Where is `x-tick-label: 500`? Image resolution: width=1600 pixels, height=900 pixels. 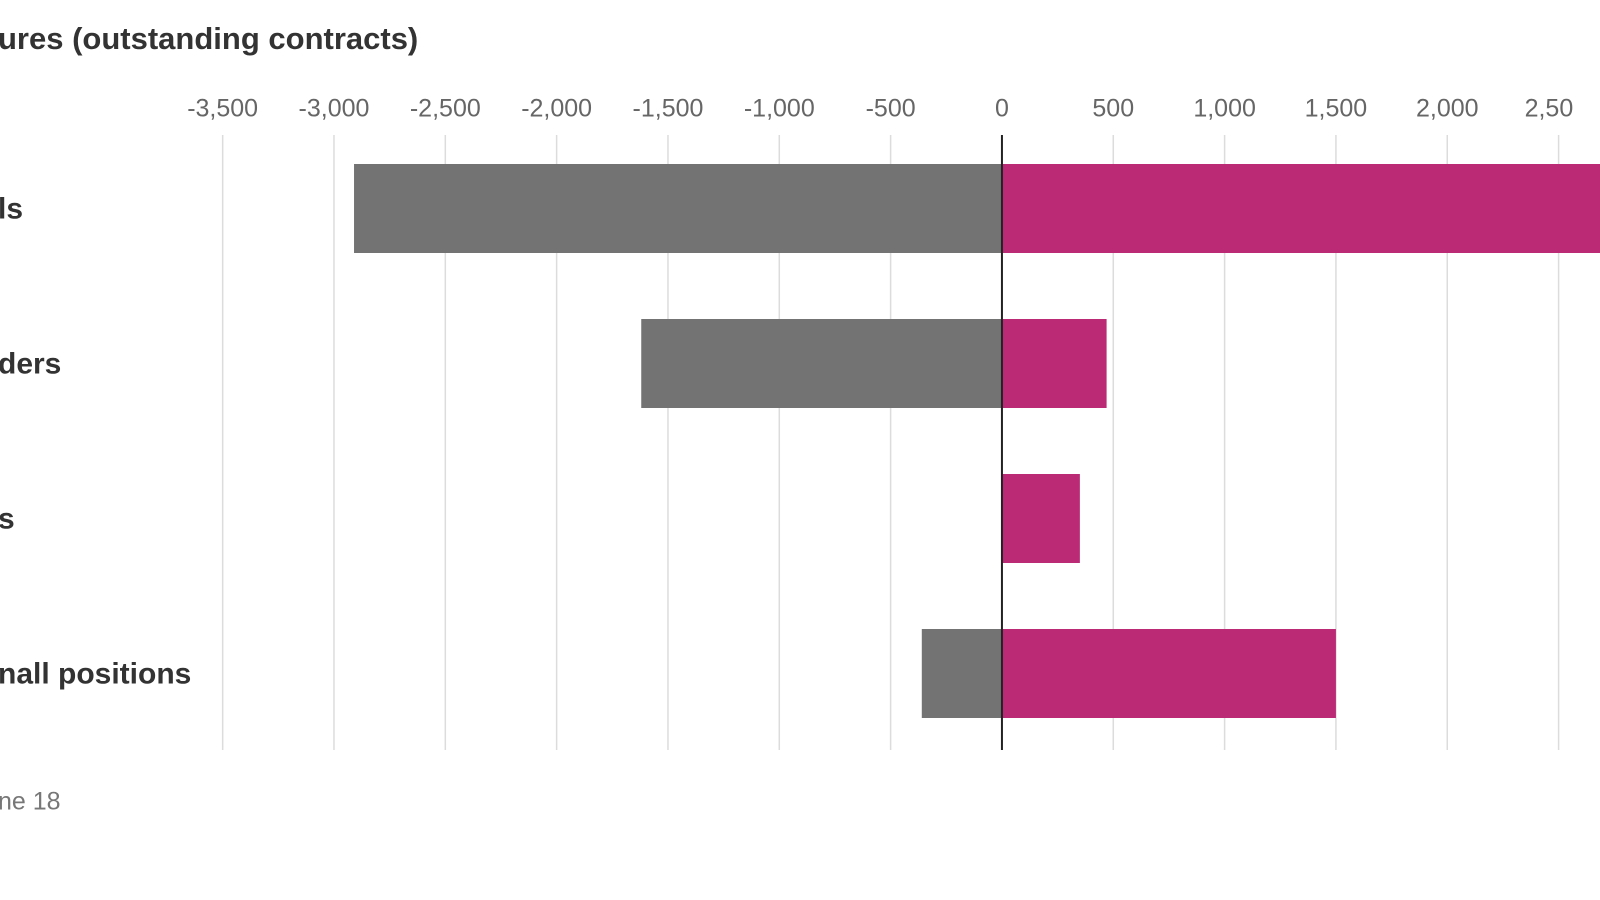
x-tick-label: 500 is located at coordinates (1113, 109).